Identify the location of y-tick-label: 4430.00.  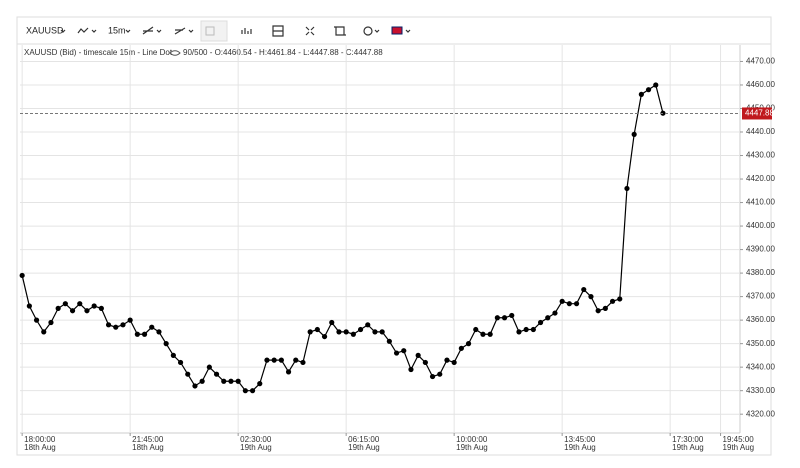
(760, 155).